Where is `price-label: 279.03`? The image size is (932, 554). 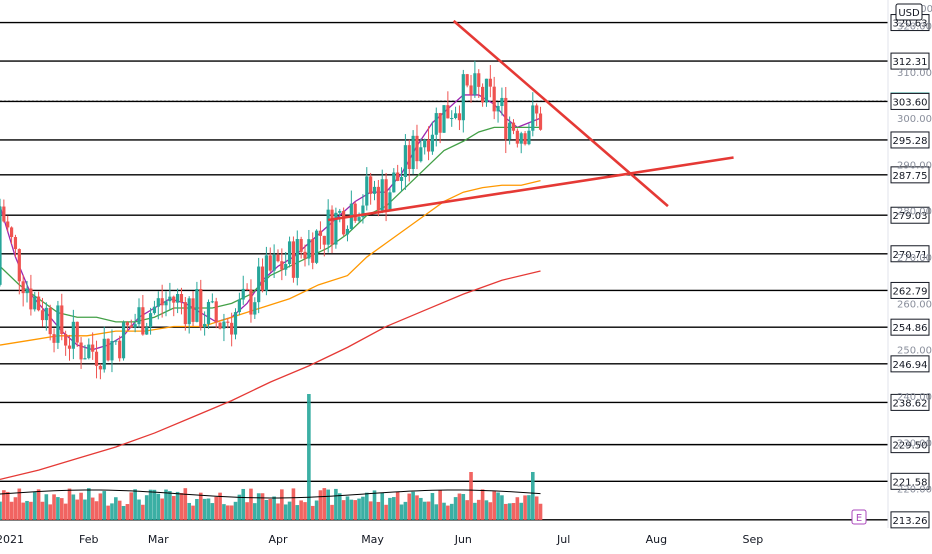
price-label: 279.03 is located at coordinates (910, 216).